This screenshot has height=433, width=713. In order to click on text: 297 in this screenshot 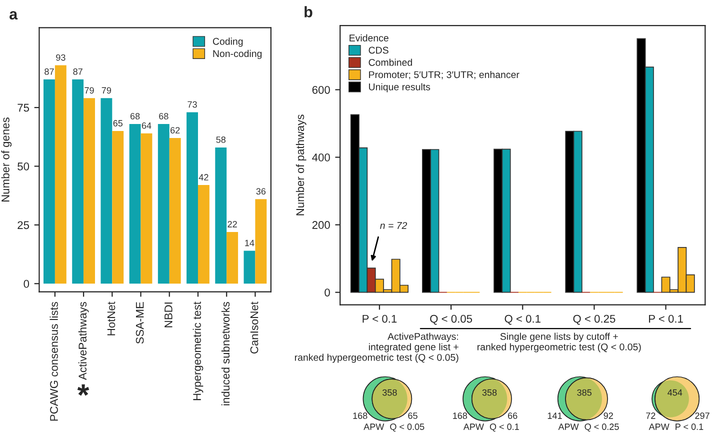, I will do `click(702, 415)`.